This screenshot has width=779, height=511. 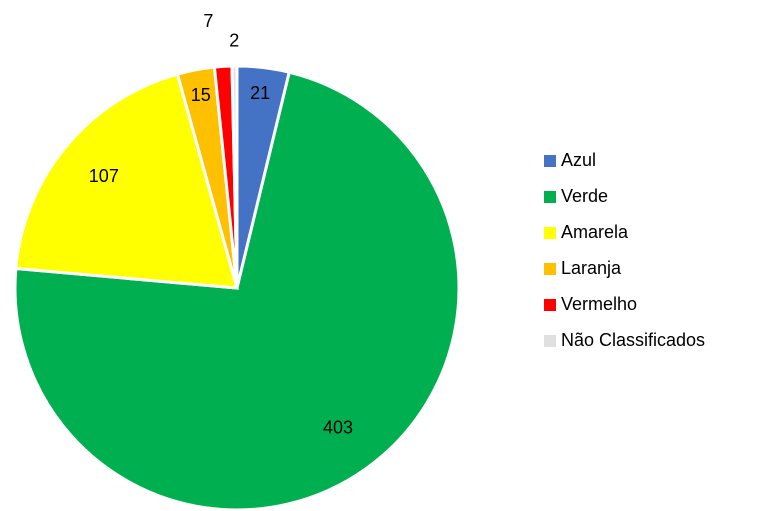 I want to click on legend-label: Verde, so click(x=584, y=196).